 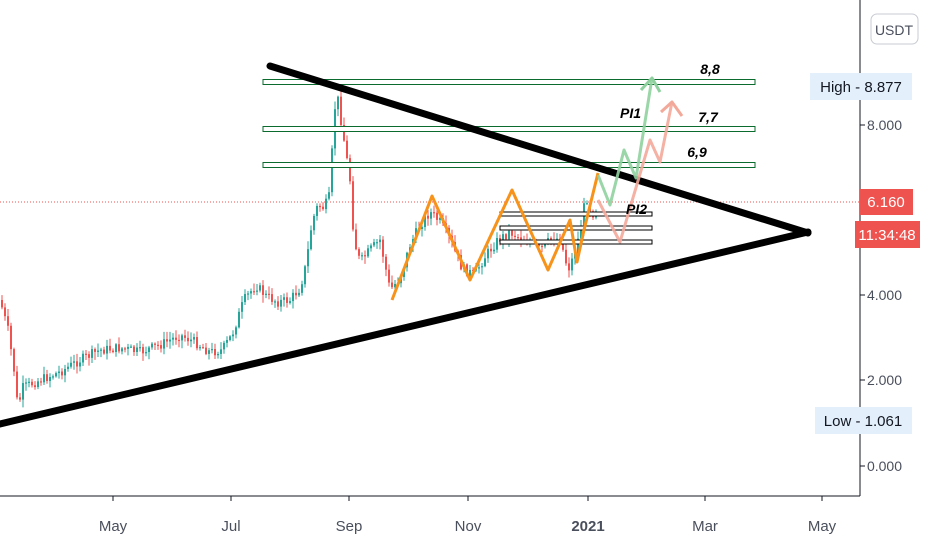 What do you see at coordinates (884, 380) in the screenshot?
I see `y-tick-label: 2.000` at bounding box center [884, 380].